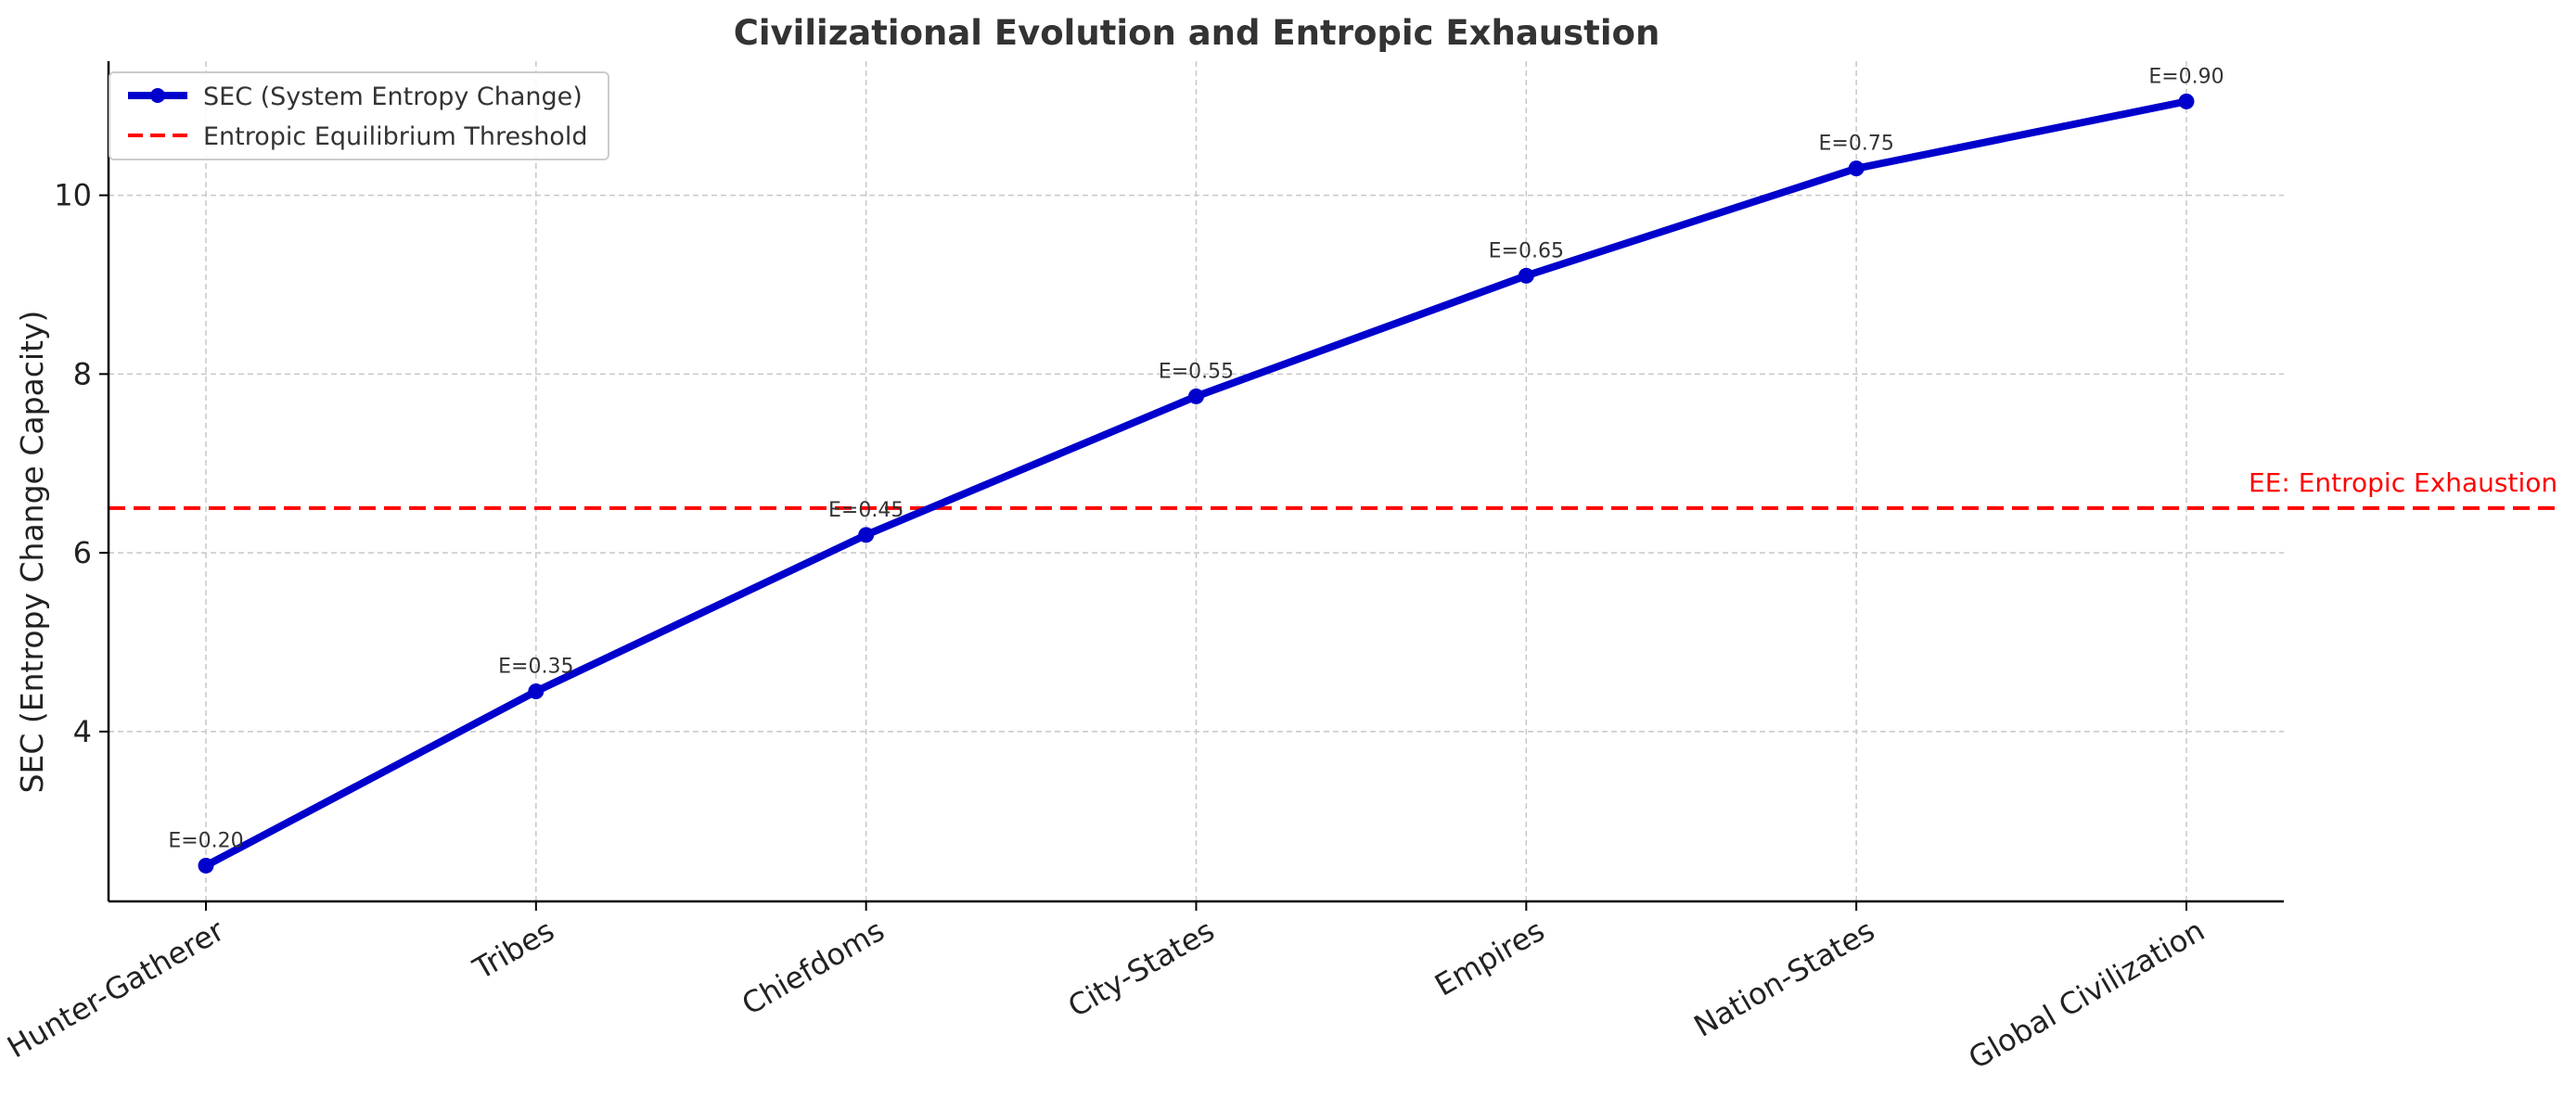  What do you see at coordinates (513, 950) in the screenshot?
I see `x-tick-label: Tribes` at bounding box center [513, 950].